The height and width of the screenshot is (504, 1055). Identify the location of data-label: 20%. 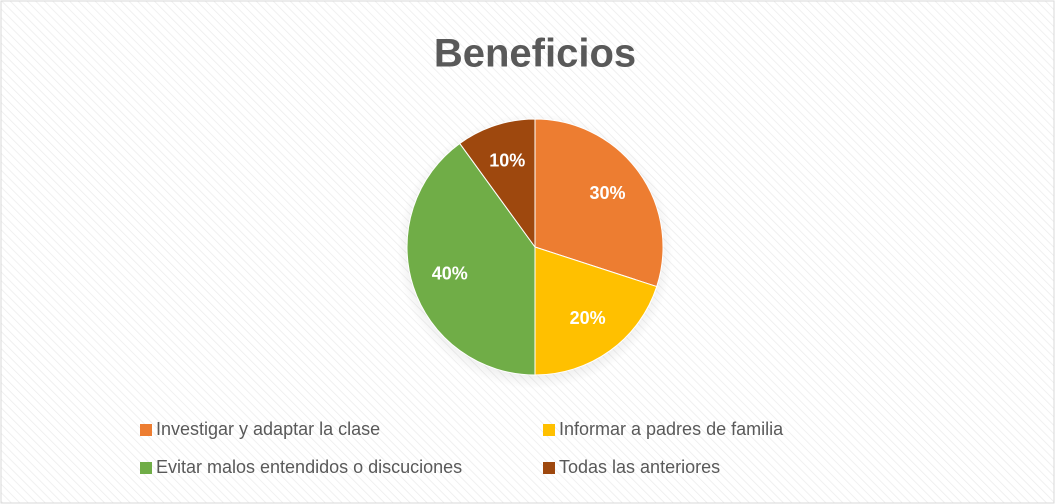
(588, 318).